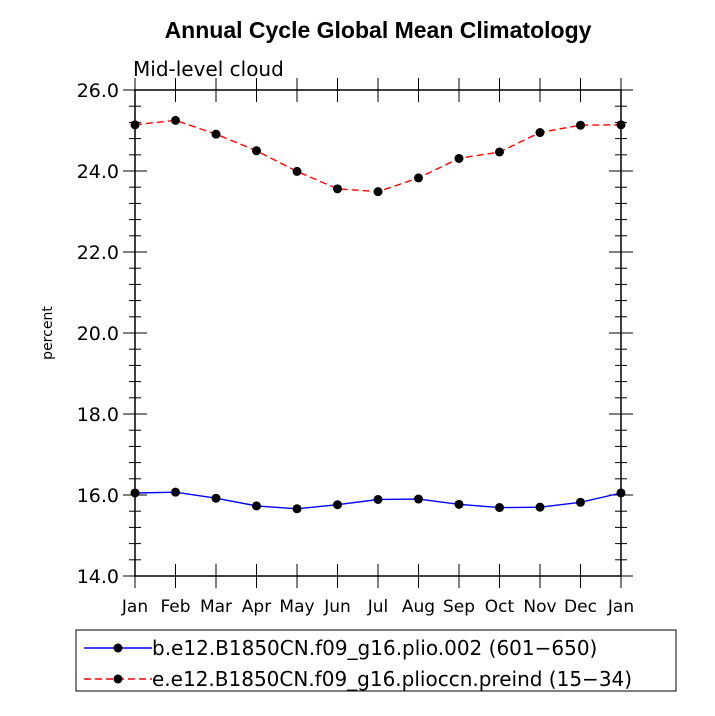  I want to click on x-tick-label: Sep, so click(459, 607).